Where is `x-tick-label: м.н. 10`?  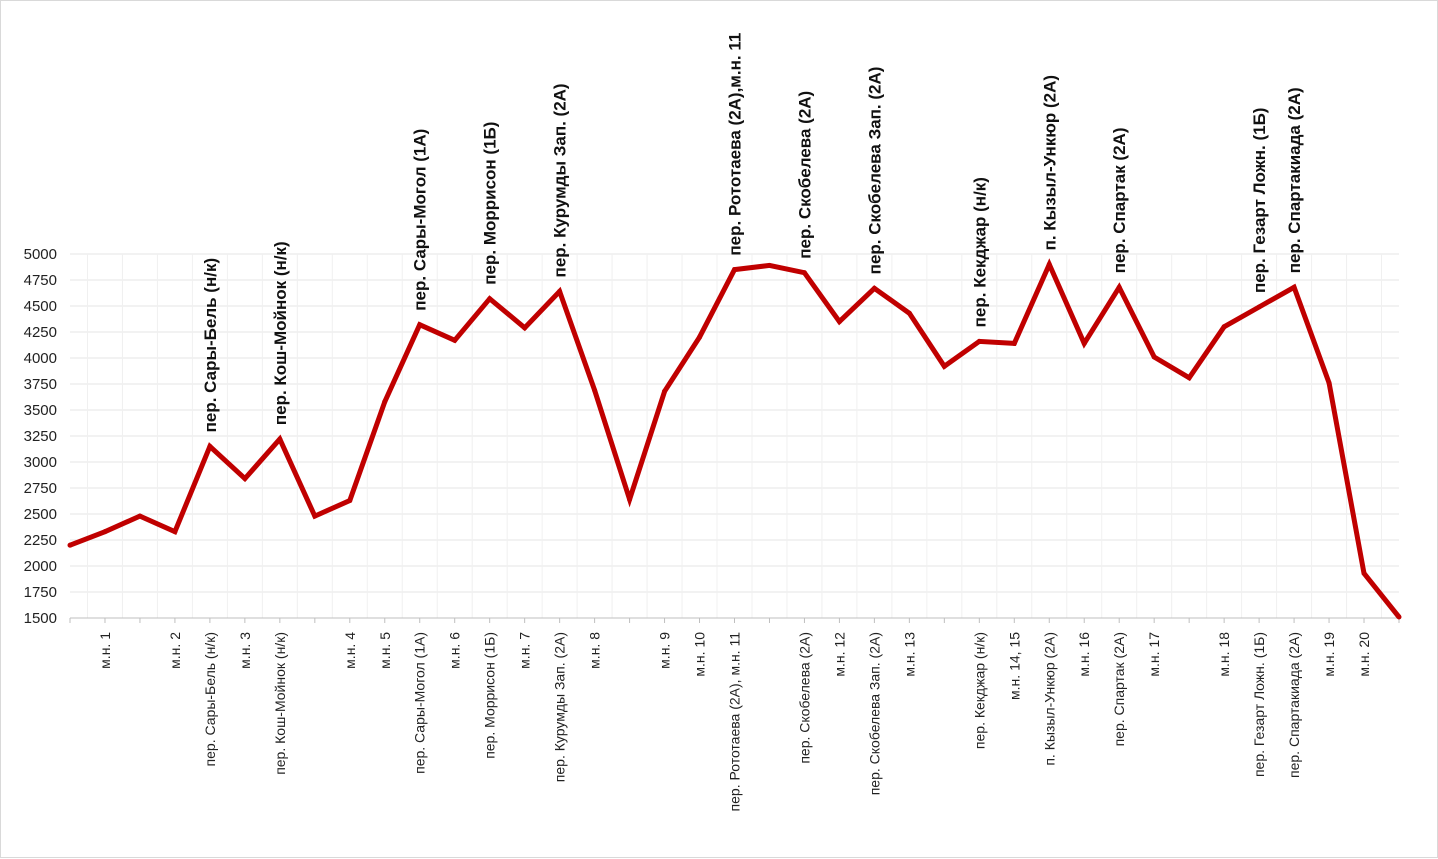
x-tick-label: м.н. 10 is located at coordinates (700, 654).